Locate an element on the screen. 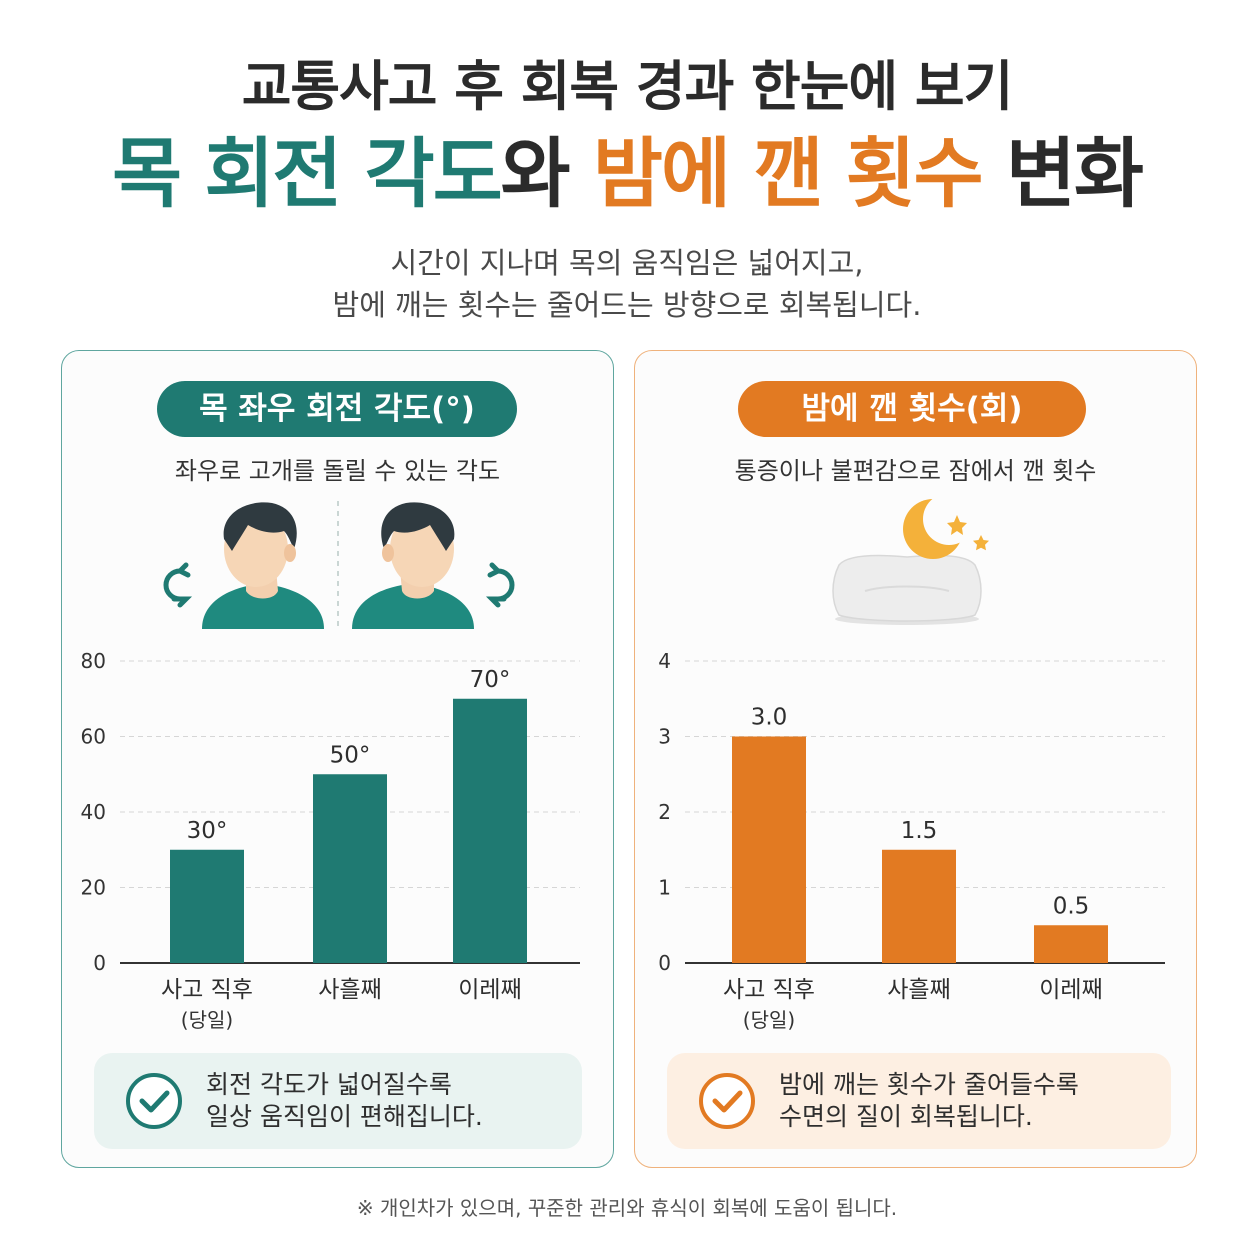 The height and width of the screenshot is (1254, 1254). note-line-2: 수면의 질이 회복됩니다. is located at coordinates (906, 1116).